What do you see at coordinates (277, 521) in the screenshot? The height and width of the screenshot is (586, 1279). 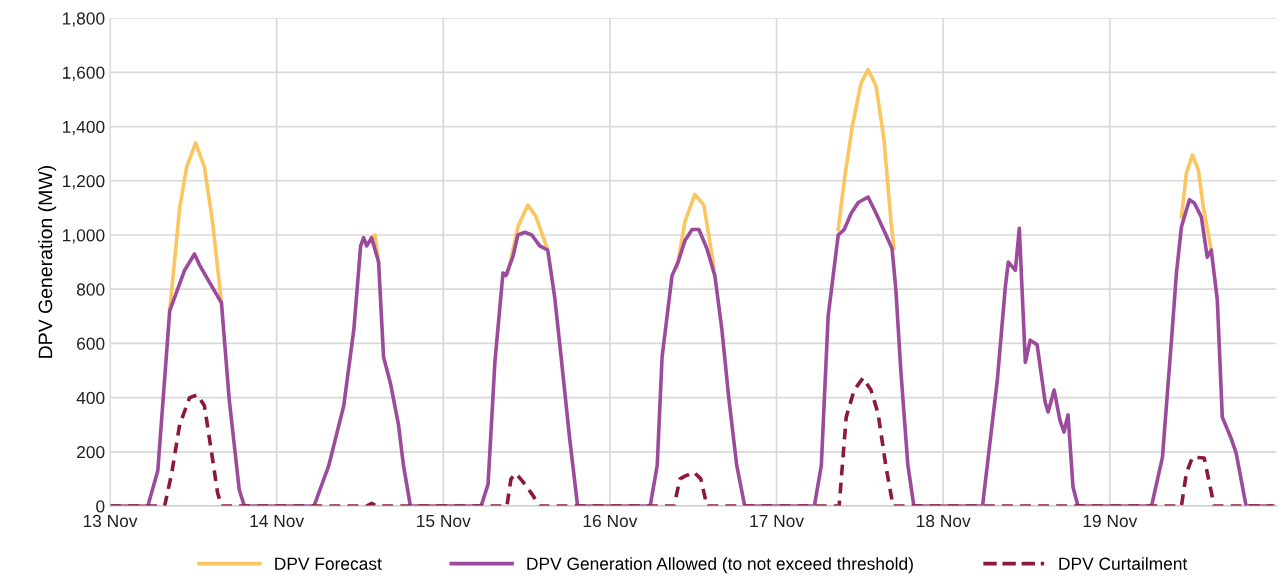 I see `x-tick-label: 14 Nov` at bounding box center [277, 521].